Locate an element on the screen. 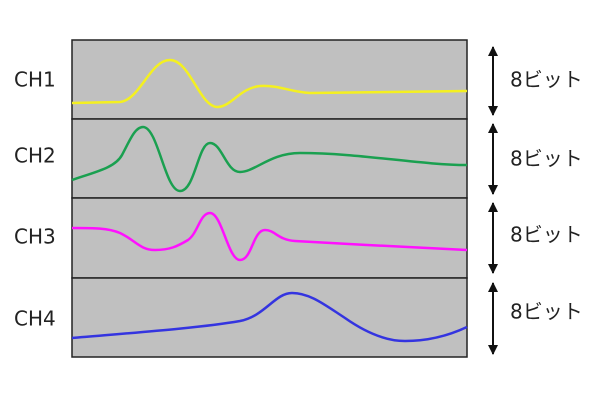  channel-label: CH3 is located at coordinates (35, 237).